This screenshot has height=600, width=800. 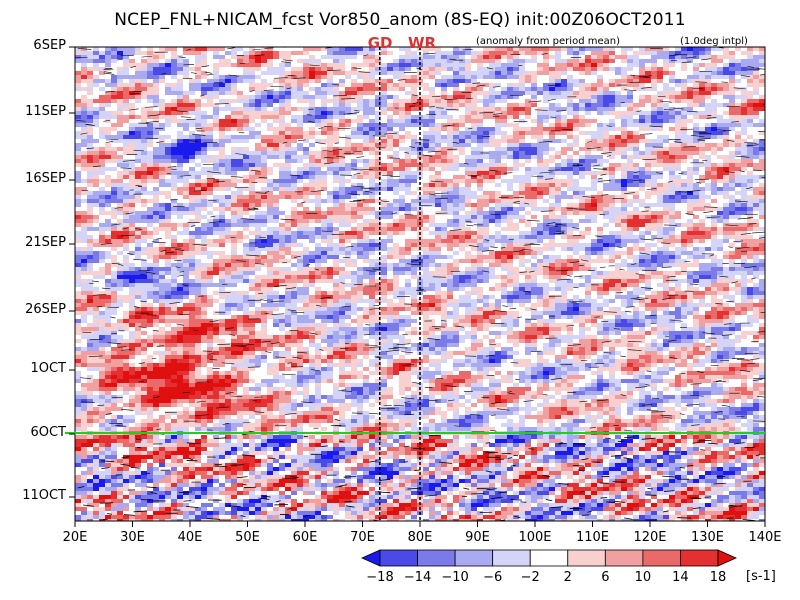 I want to click on x-tick-label: 40E, so click(x=190, y=537).